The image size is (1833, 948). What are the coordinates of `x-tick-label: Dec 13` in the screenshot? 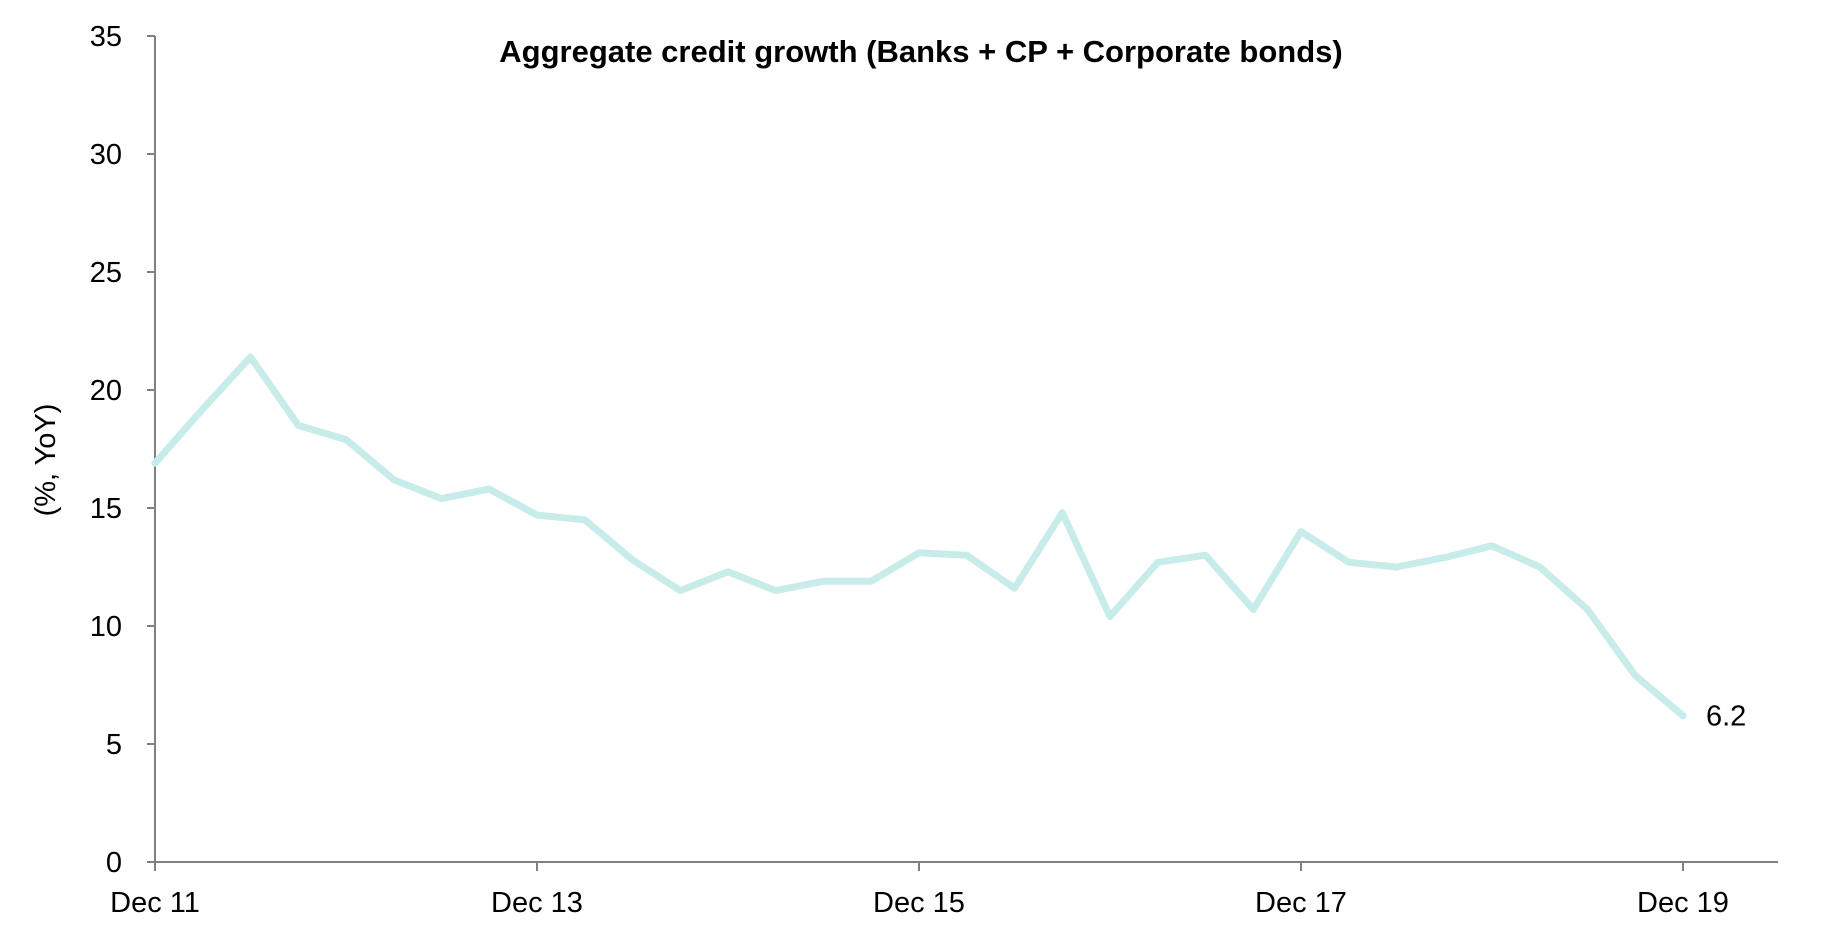 It's located at (537, 903).